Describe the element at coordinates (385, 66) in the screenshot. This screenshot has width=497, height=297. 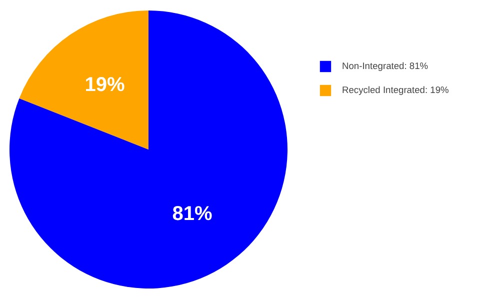
I see `legend-label: Non-Integrated: 81%` at that location.